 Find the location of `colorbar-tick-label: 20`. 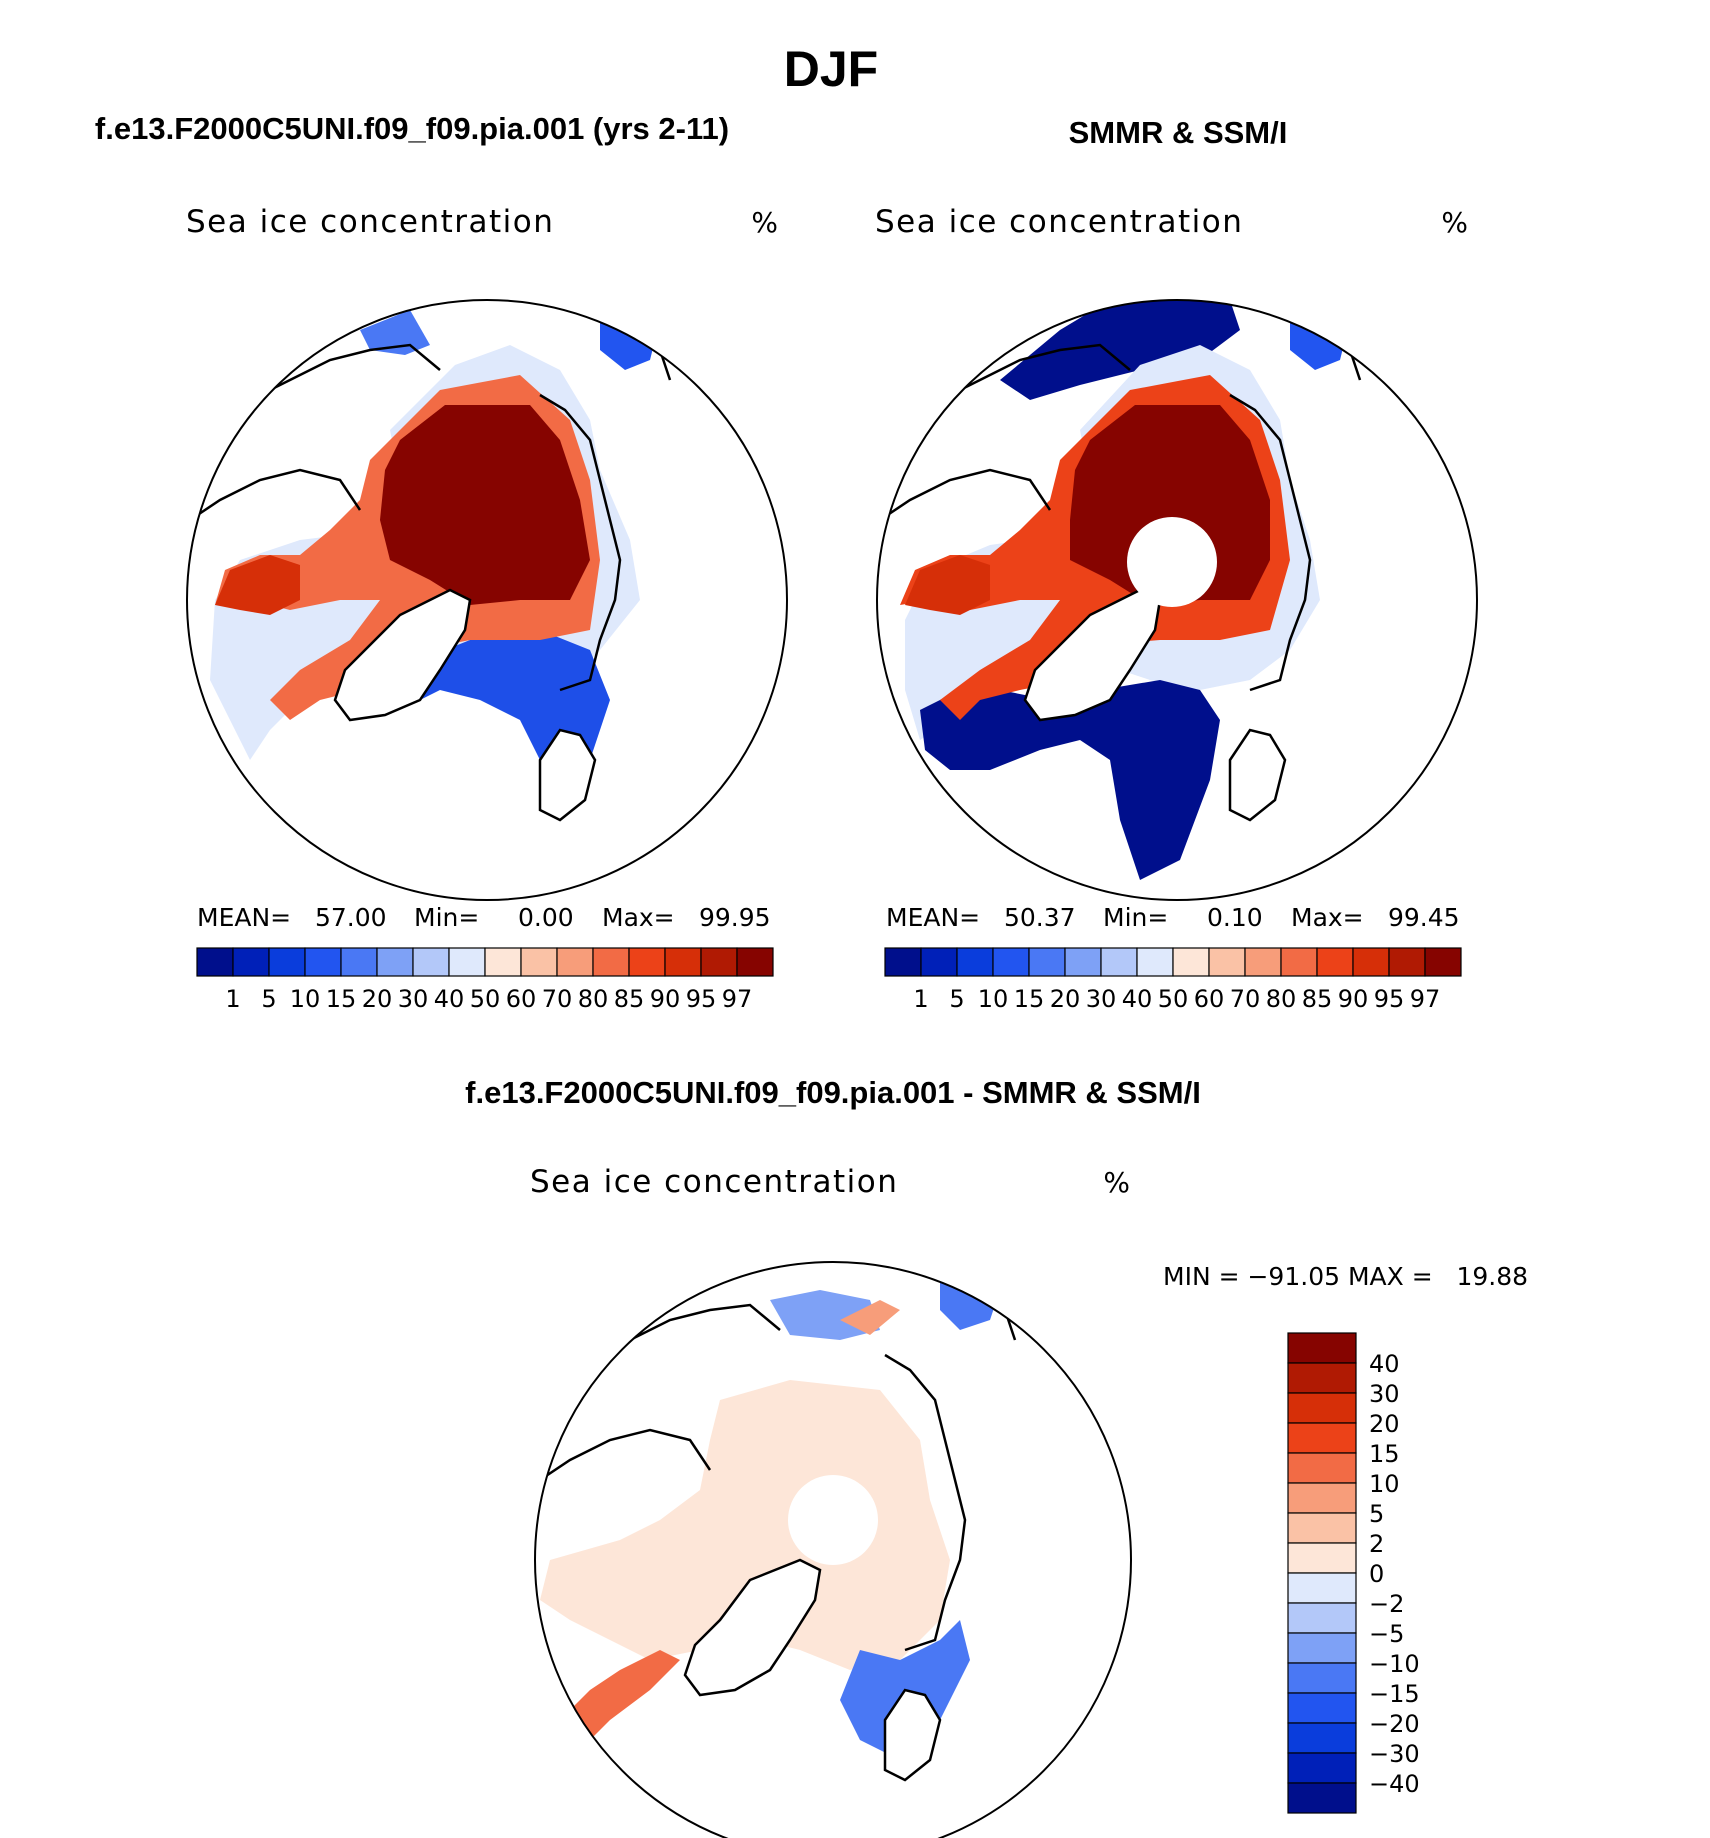

colorbar-tick-label: 20 is located at coordinates (1384, 1424).